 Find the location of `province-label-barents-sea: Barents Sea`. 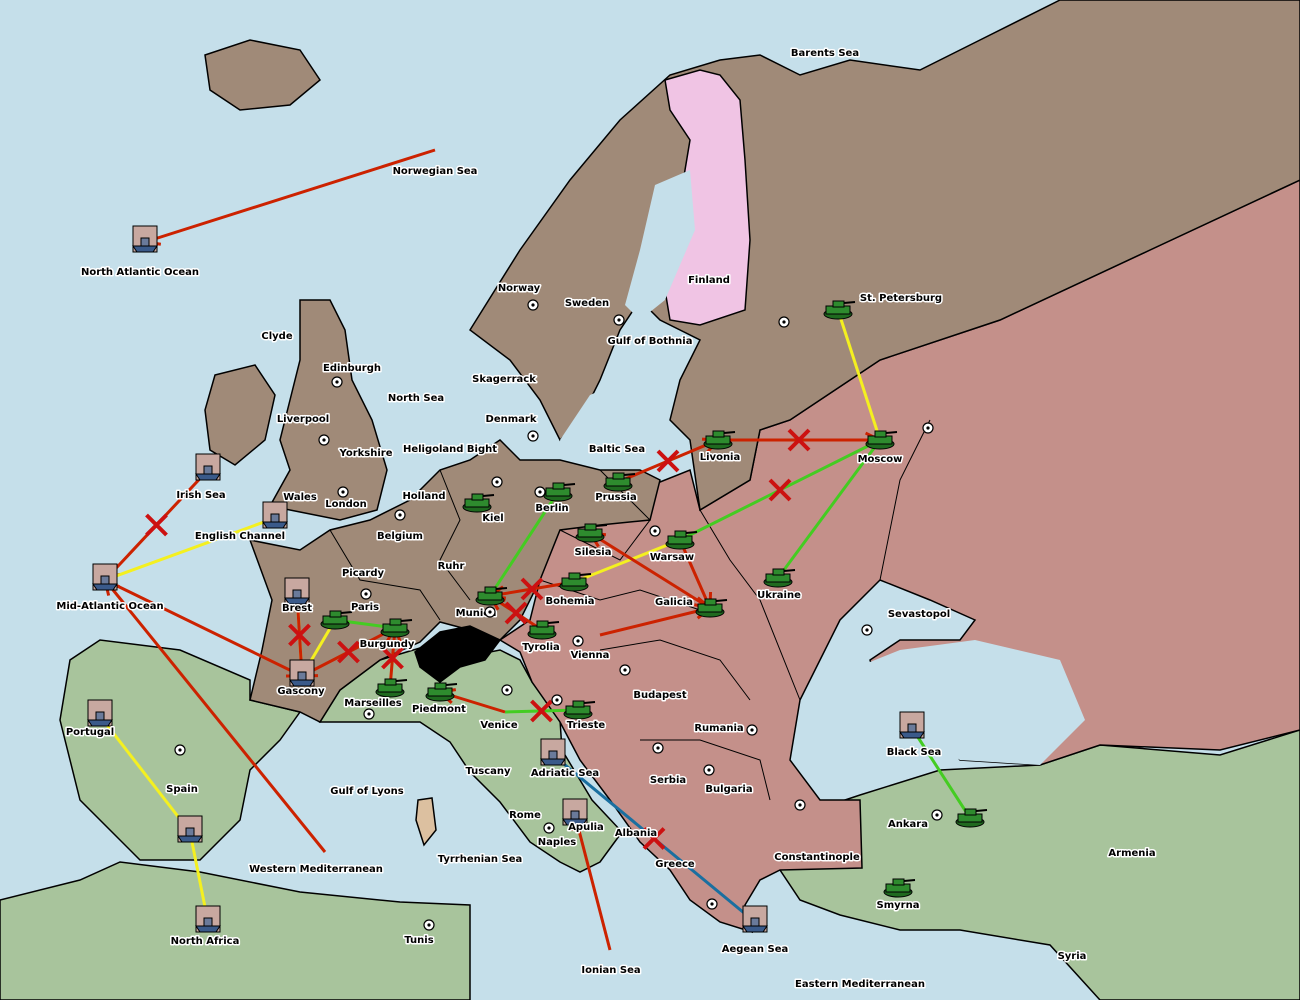

province-label-barents-sea: Barents Sea is located at coordinates (825, 53).